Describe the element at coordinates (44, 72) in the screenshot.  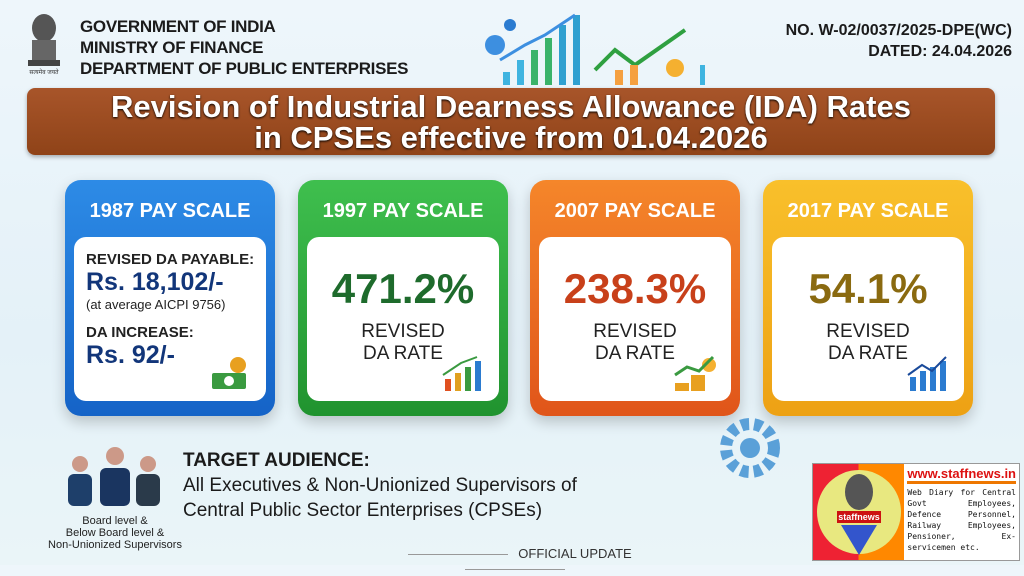
I see `svg-text: सत्यमेव जयते` at that location.